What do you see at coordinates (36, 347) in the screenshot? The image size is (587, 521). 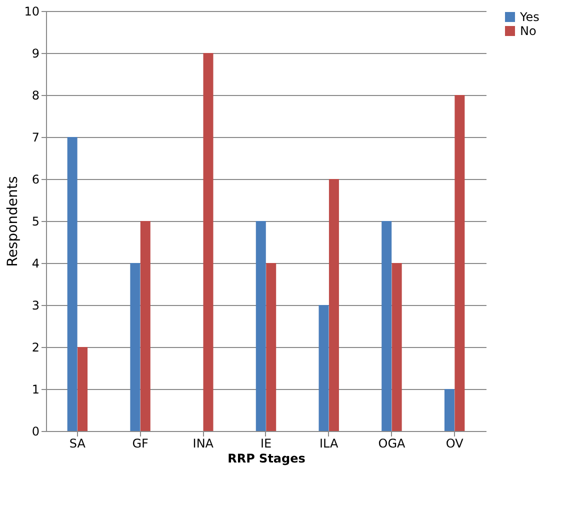 I see `y-tick-label: 2` at bounding box center [36, 347].